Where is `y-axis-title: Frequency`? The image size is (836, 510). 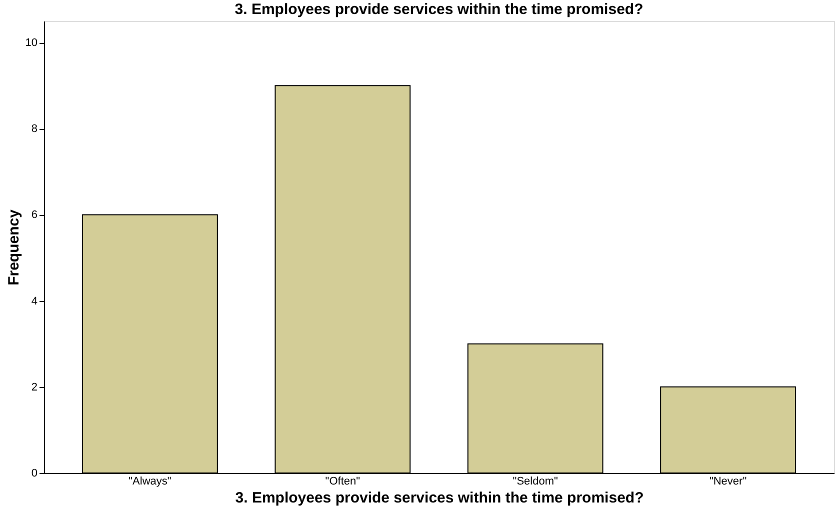 y-axis-title: Frequency is located at coordinates (13, 247).